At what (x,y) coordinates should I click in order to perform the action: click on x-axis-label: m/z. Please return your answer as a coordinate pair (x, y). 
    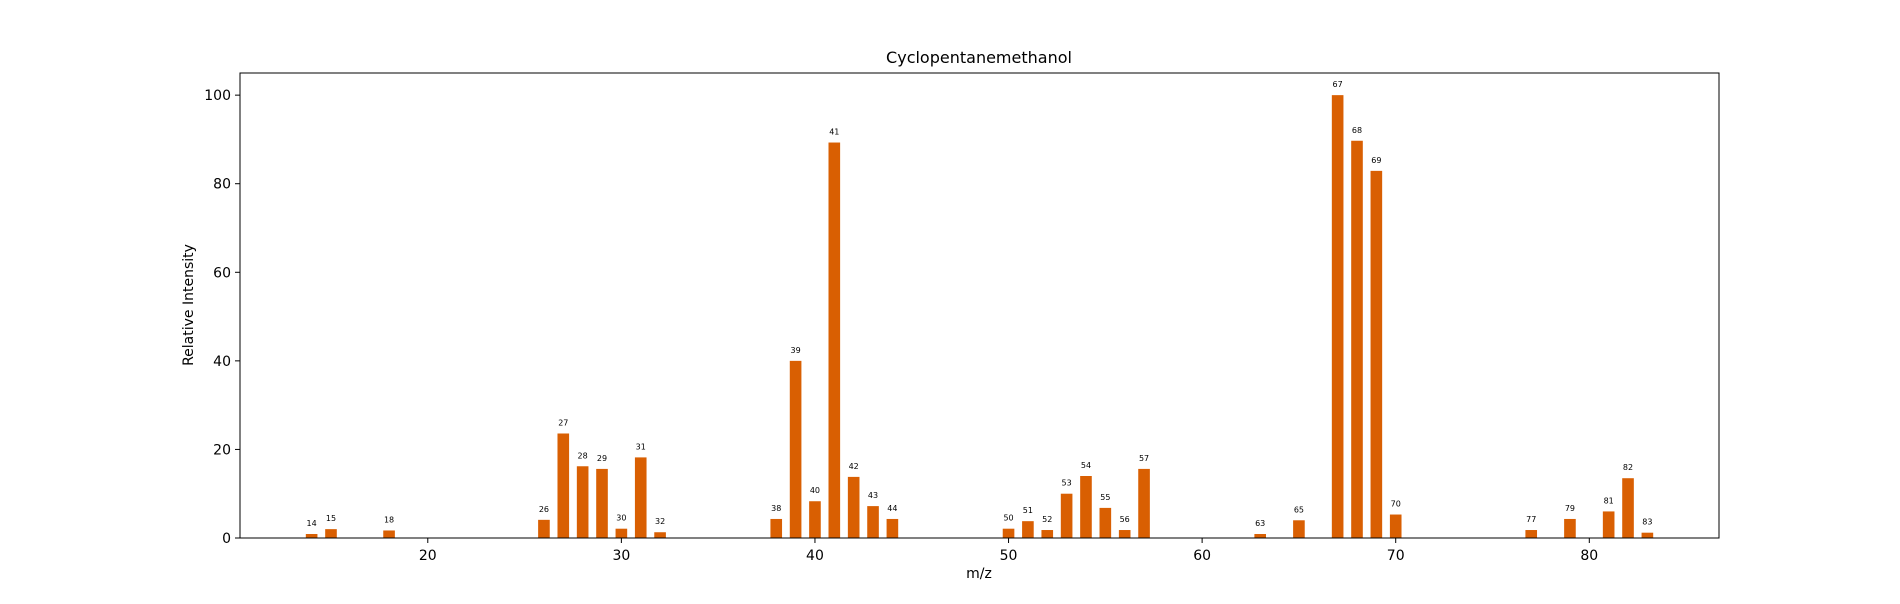
    Looking at the image, I should click on (979, 574).